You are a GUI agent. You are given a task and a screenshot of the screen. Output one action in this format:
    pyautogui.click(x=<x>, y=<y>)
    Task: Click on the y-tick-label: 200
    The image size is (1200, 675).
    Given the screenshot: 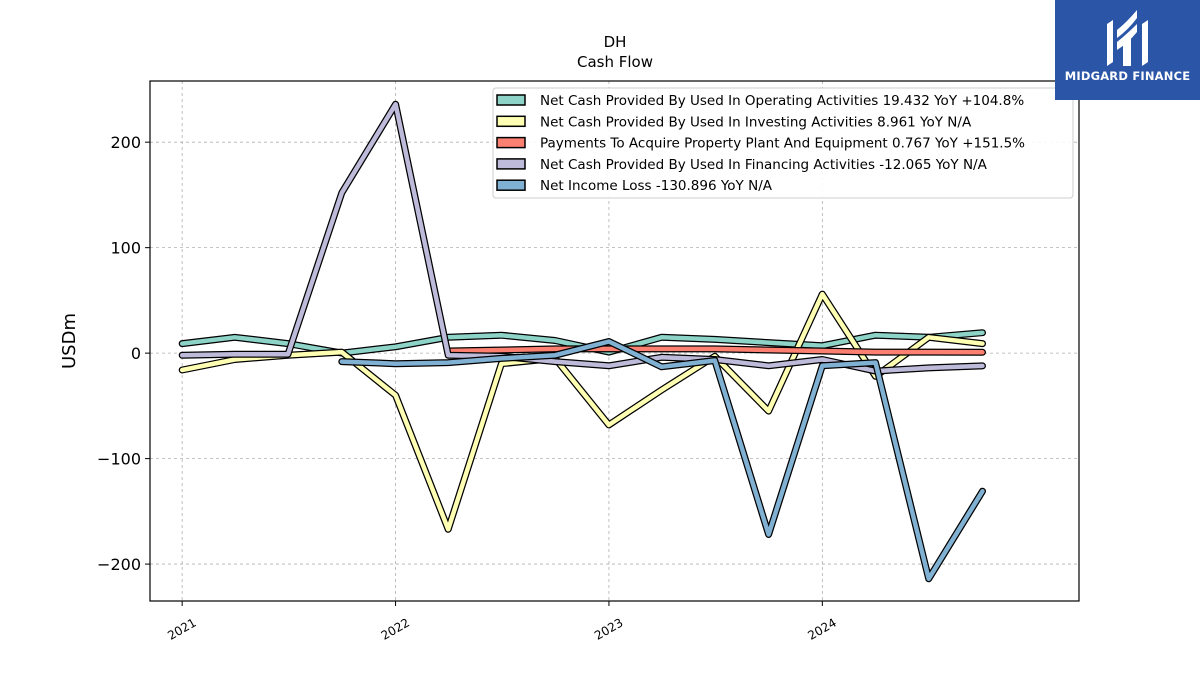 What is the action you would take?
    pyautogui.click(x=125, y=142)
    